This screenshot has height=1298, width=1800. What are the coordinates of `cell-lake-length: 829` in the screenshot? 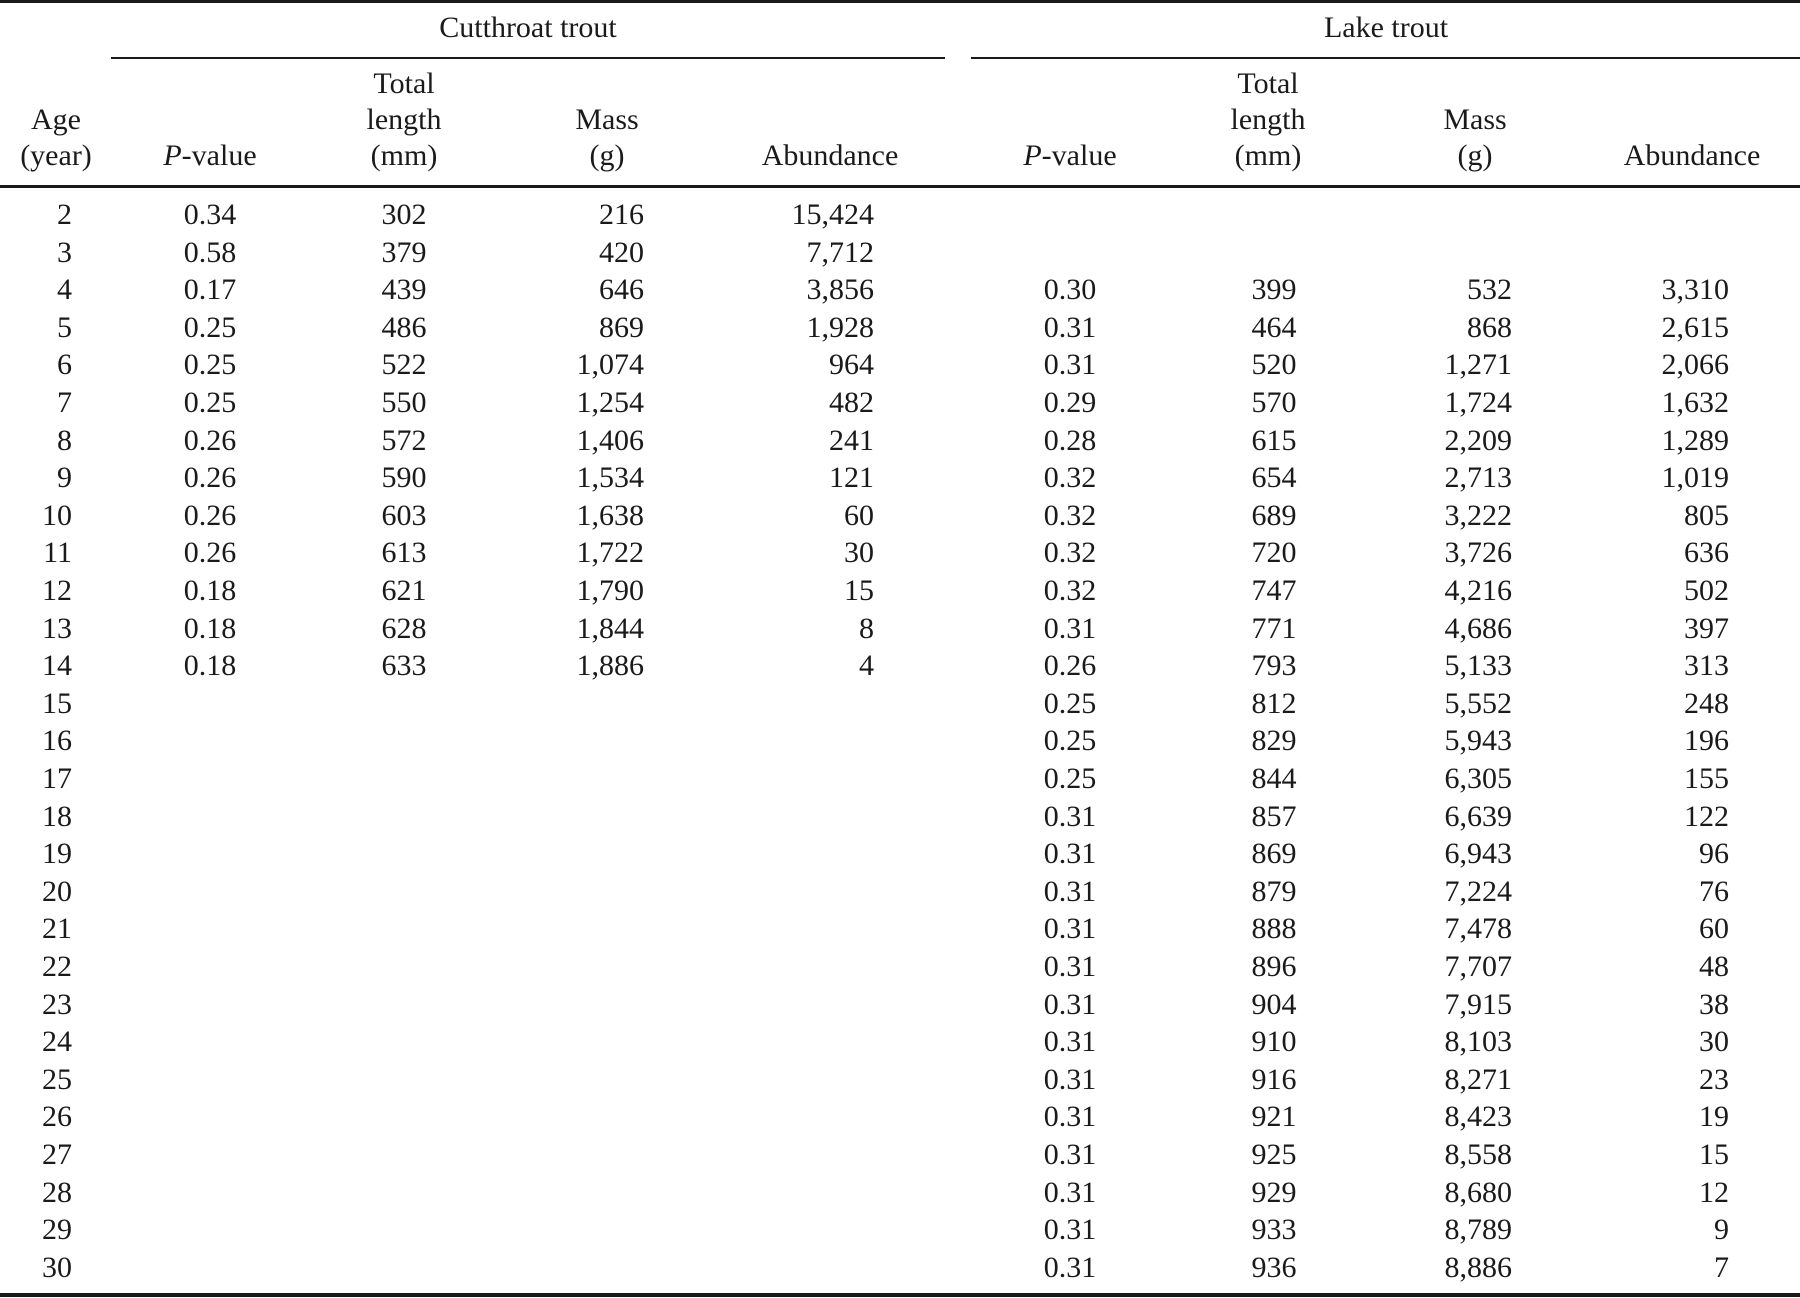 It's located at (1274, 741).